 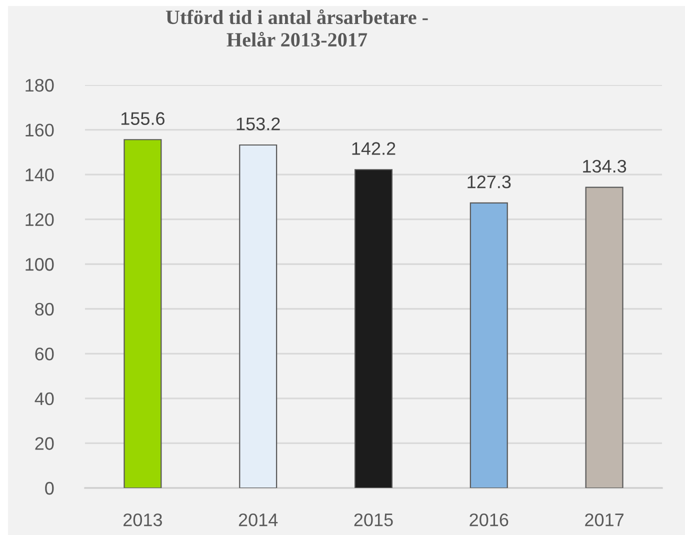 I want to click on x-tick-label: 2016, so click(x=489, y=519).